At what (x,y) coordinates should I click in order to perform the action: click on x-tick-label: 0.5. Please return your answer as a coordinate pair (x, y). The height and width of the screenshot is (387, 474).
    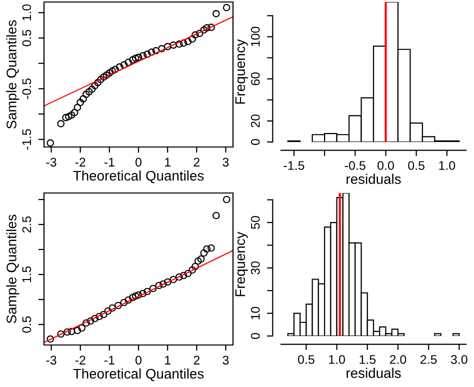
    Looking at the image, I should click on (306, 359).